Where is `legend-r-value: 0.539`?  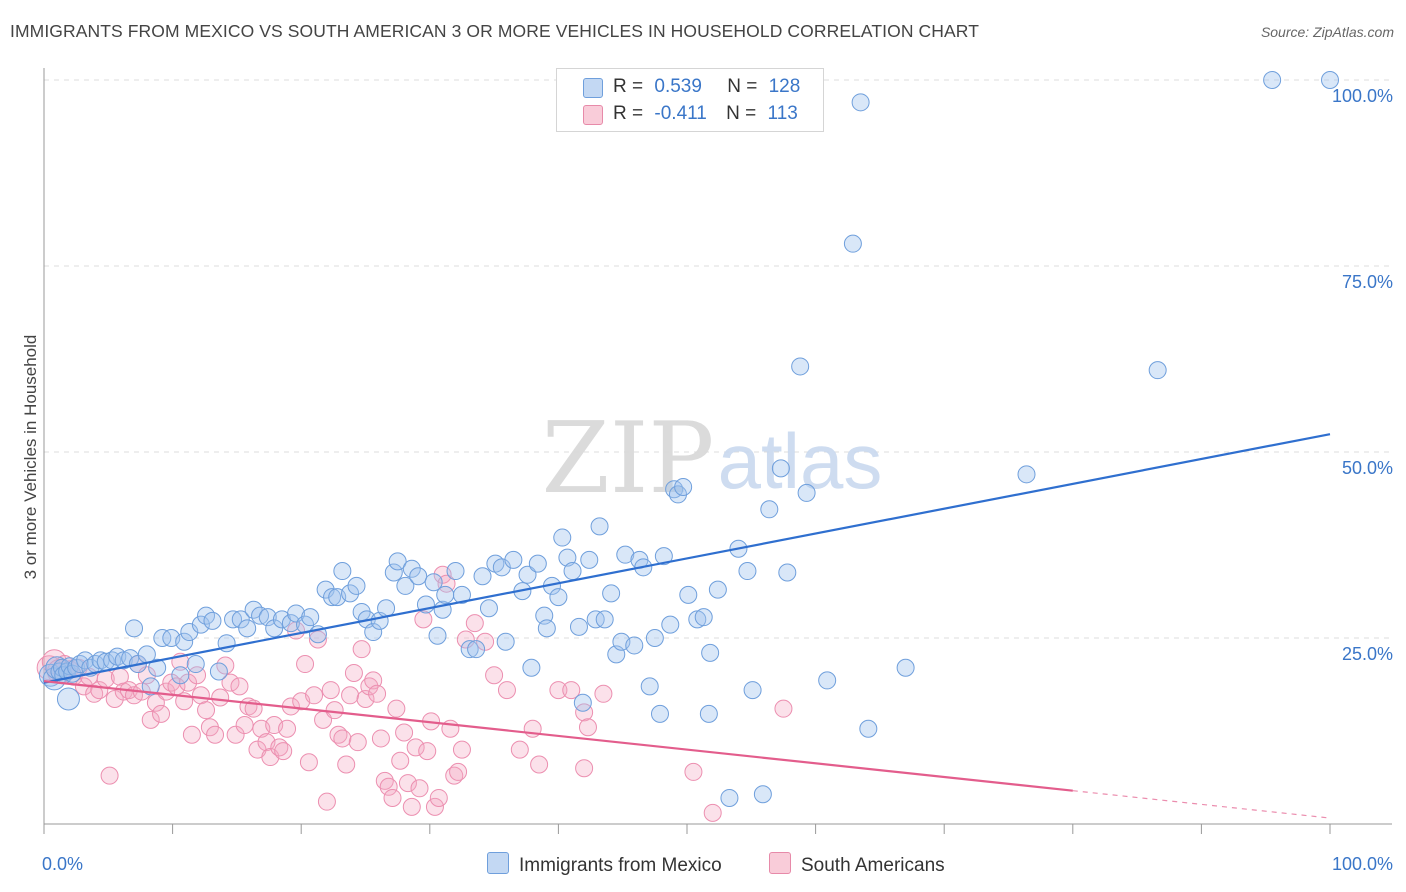
legend-r-value: 0.539 is located at coordinates (678, 86).